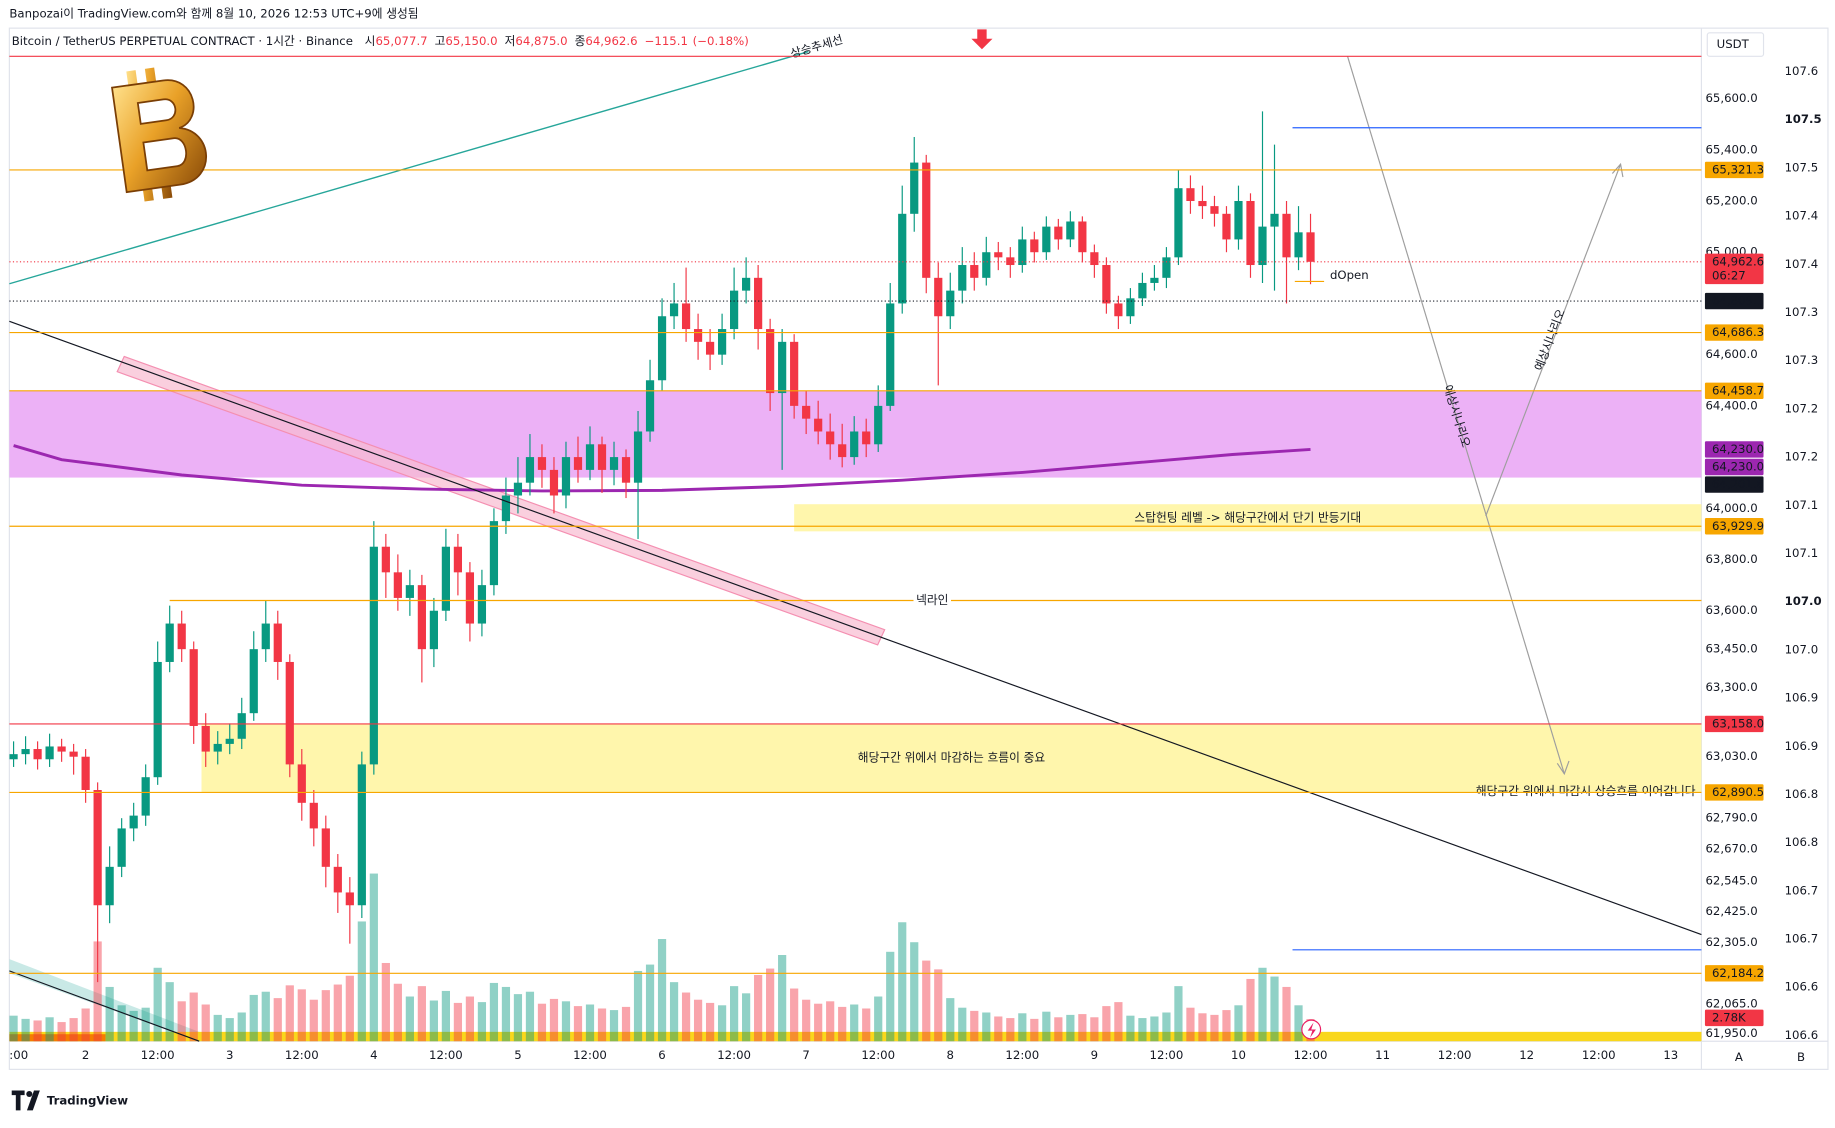 The image size is (1835, 1128). What do you see at coordinates (1586, 791) in the screenshot?
I see `zone-note: 해당구간 위에서 마감시 상승흐름 이어갑니다` at bounding box center [1586, 791].